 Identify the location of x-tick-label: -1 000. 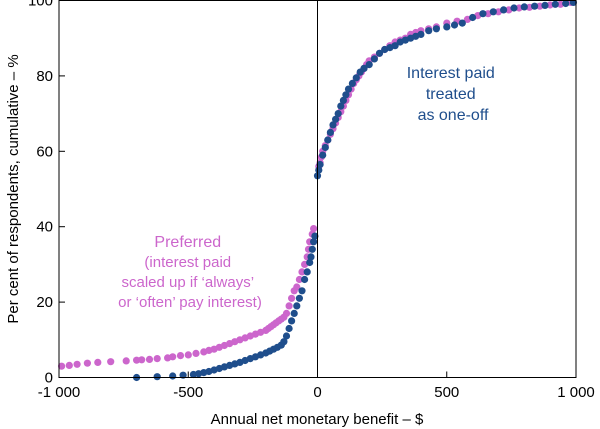
(59, 392).